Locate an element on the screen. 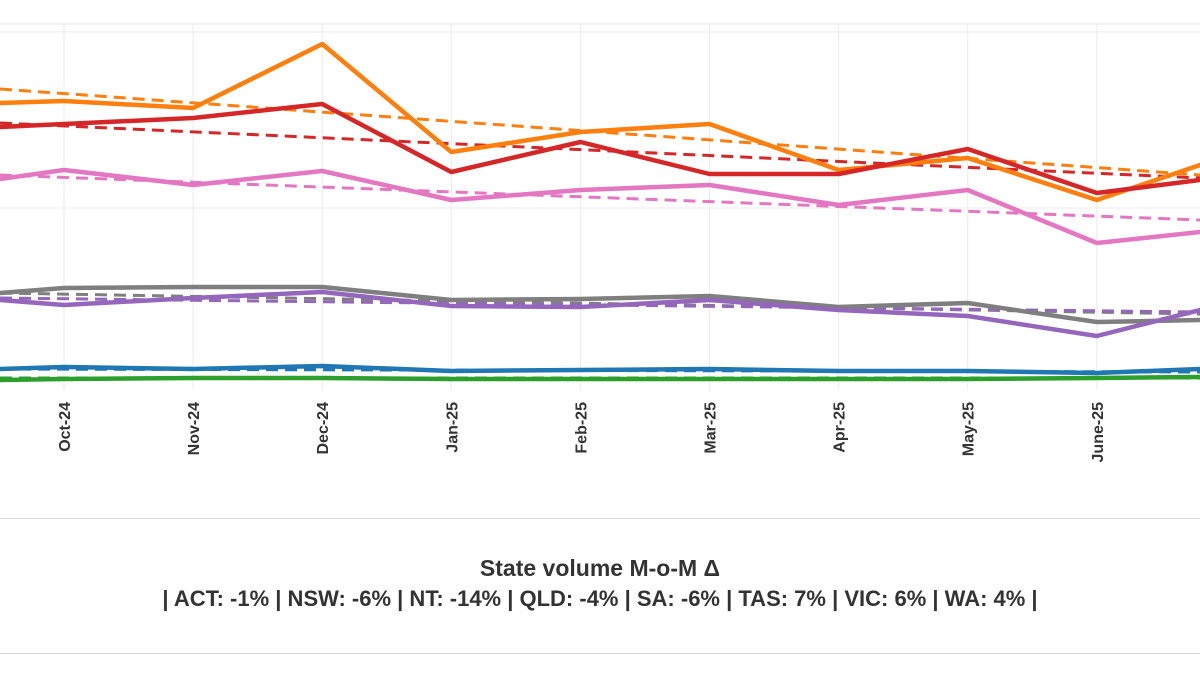  x-tick-label: May-25 is located at coordinates (969, 429).